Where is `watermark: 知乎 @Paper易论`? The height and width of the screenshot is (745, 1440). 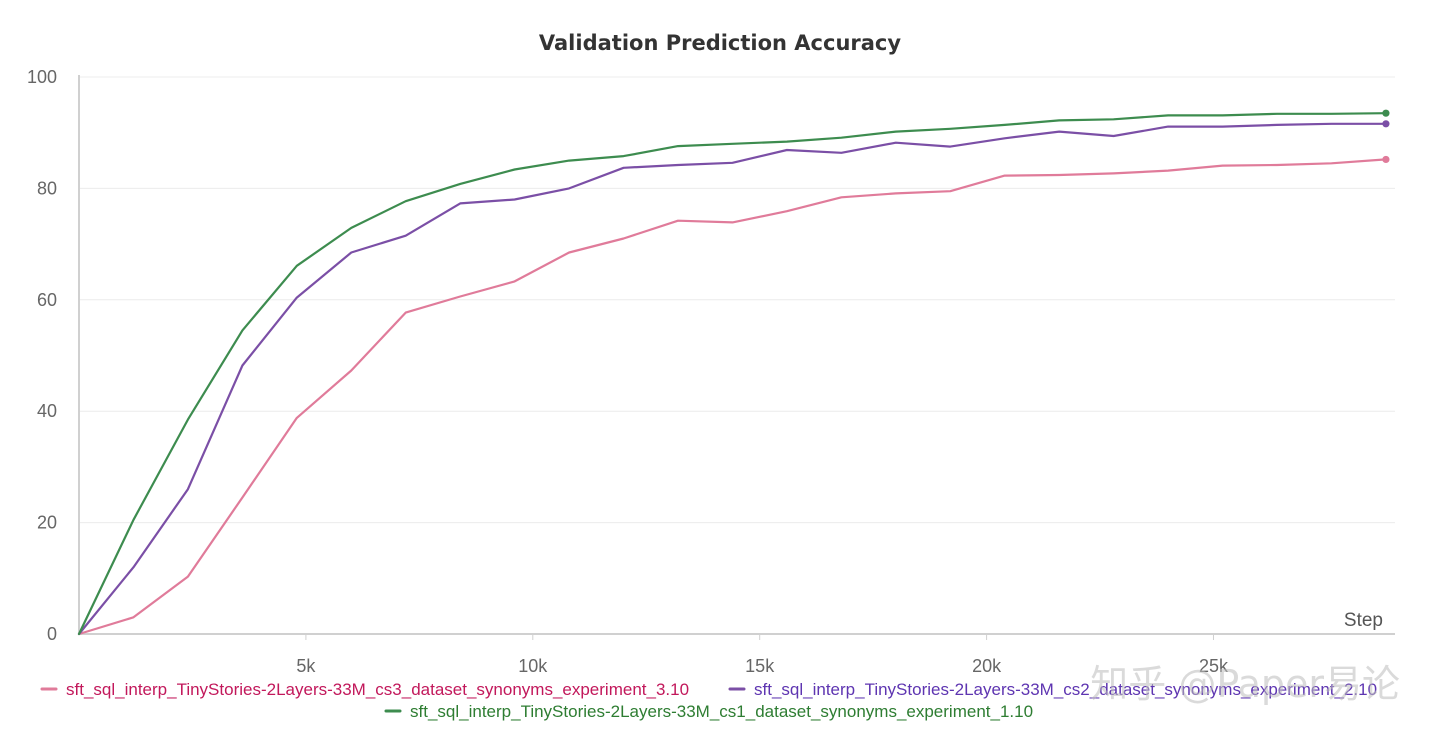
watermark: 知乎 @Paper易论 is located at coordinates (1245, 684).